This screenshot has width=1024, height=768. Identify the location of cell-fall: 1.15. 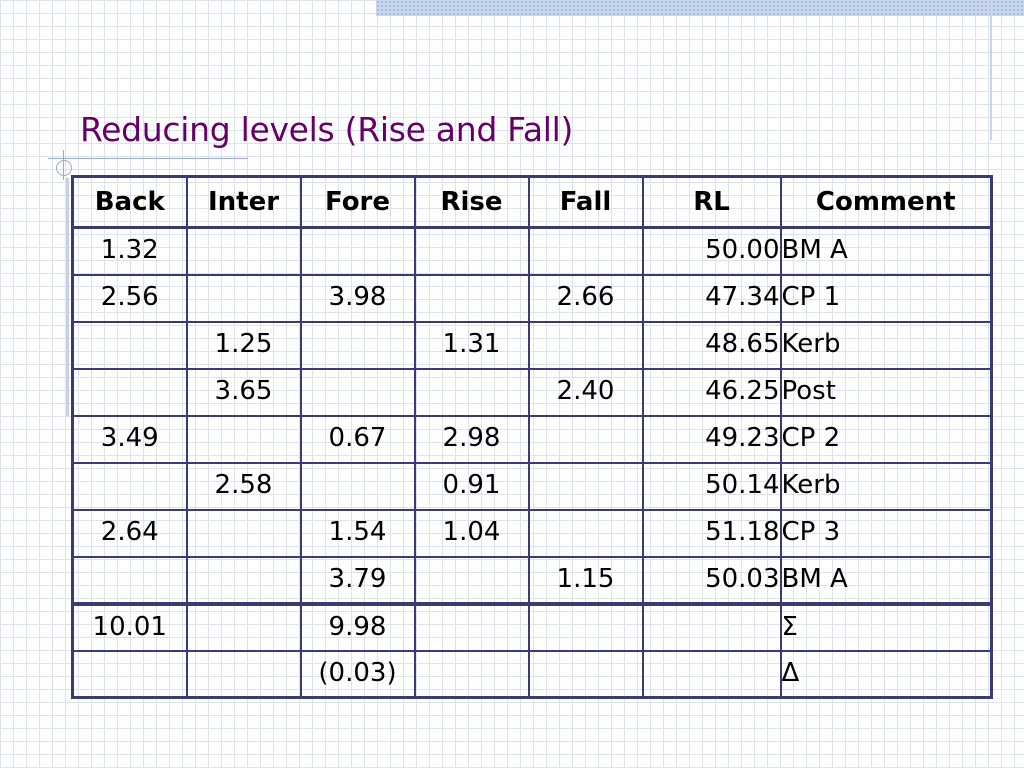
(585, 580).